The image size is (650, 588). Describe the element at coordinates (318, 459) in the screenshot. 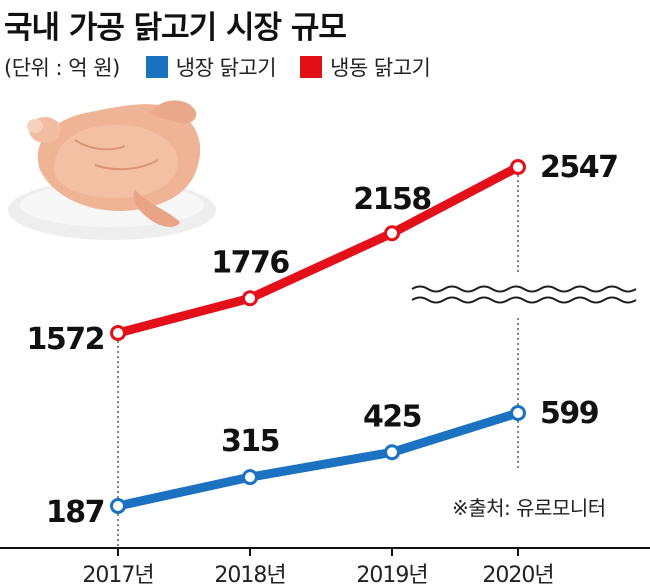

I see `series-line-chilled` at that location.